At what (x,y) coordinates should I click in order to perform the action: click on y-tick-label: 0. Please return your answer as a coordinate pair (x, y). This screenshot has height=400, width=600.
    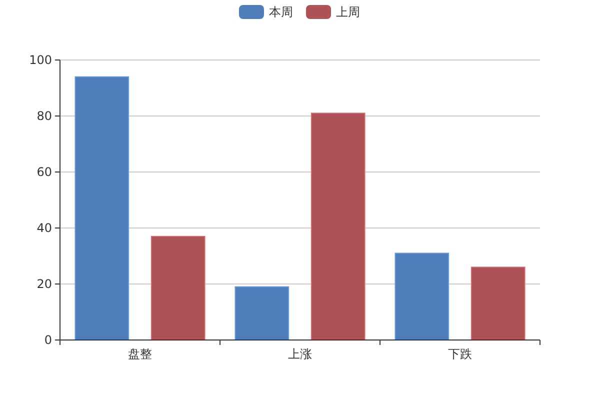
    Looking at the image, I should click on (48, 340).